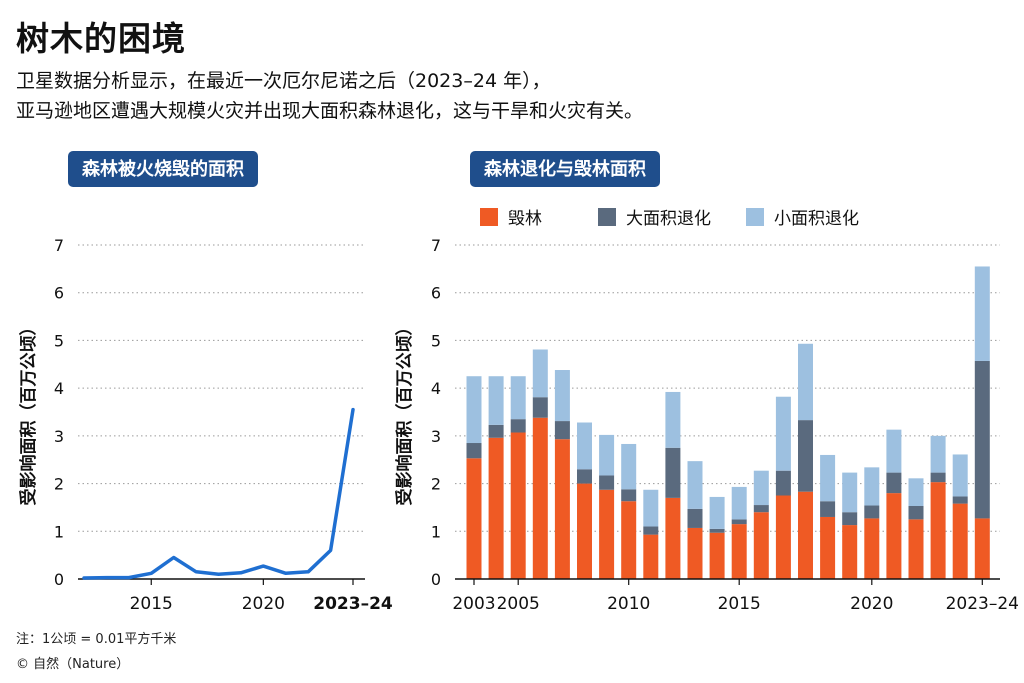  What do you see at coordinates (151, 604) in the screenshot?
I see `left-x-tick-label: 2015` at bounding box center [151, 604].